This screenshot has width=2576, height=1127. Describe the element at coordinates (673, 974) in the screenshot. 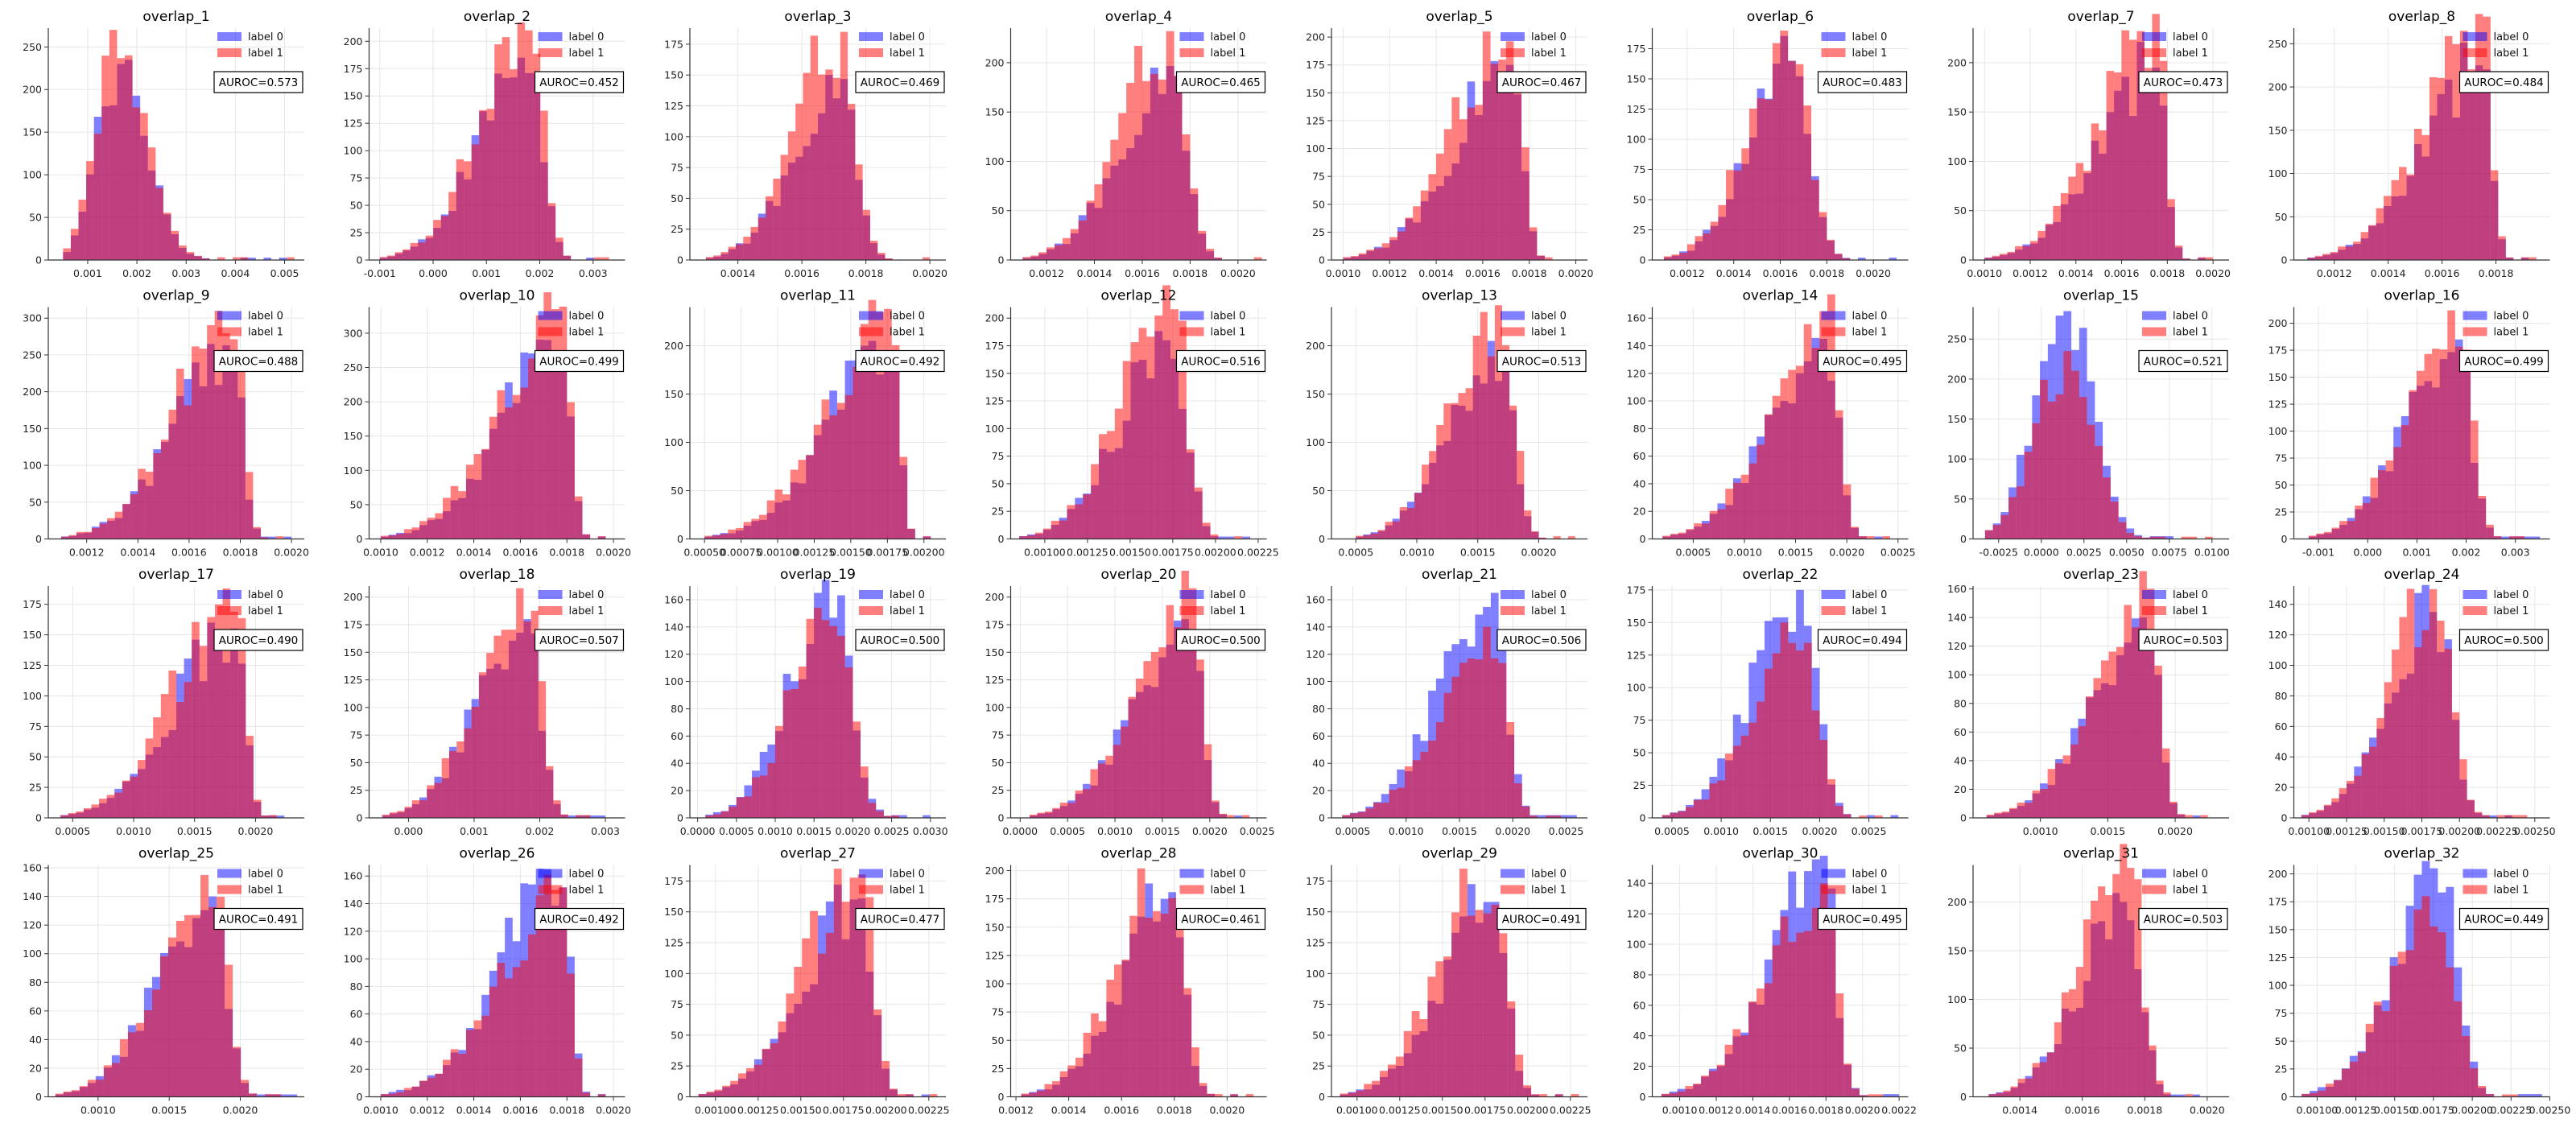

I see `y-tick-label: 100` at that location.